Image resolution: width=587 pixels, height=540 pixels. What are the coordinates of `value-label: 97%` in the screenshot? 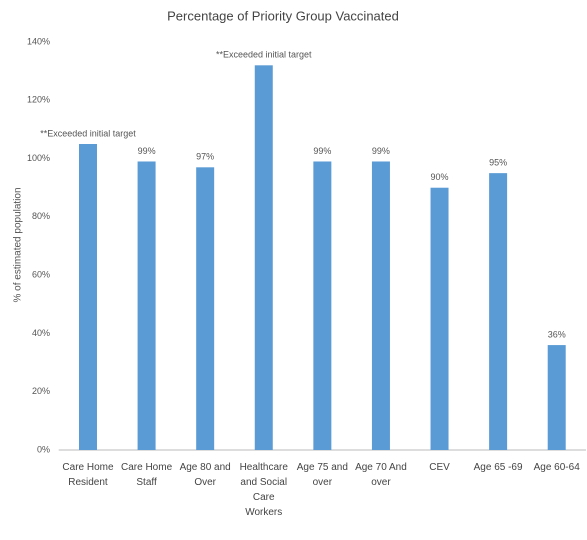 It's located at (205, 157).